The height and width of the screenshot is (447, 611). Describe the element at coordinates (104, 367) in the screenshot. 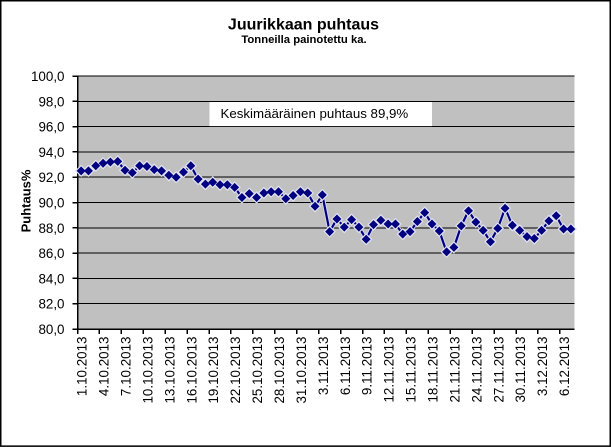

I see `svg-text: 4.10.2013` at that location.